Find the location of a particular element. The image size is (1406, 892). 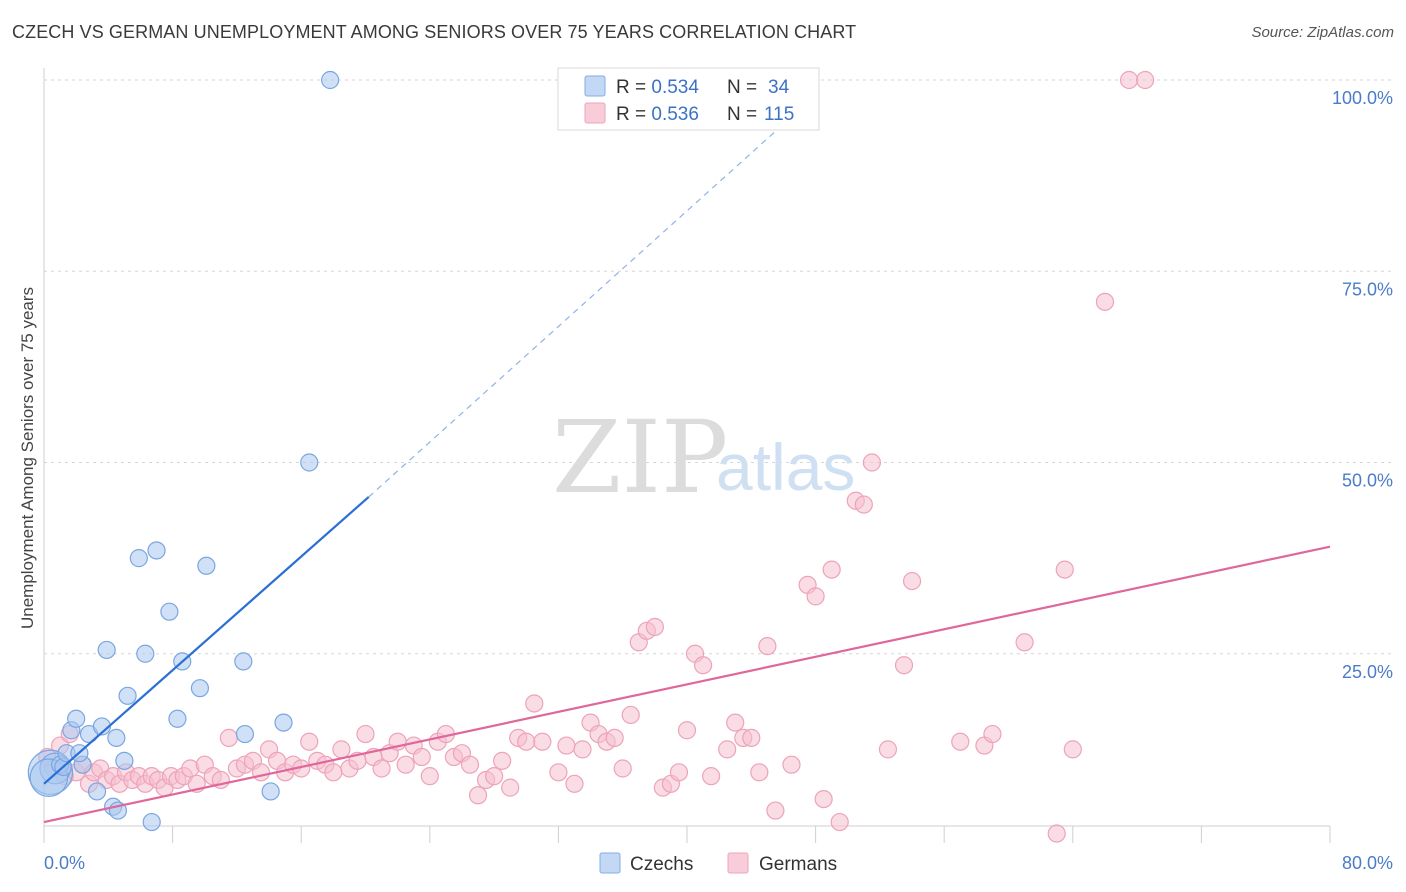

watermark-zip: ZIP is located at coordinates (640, 457).